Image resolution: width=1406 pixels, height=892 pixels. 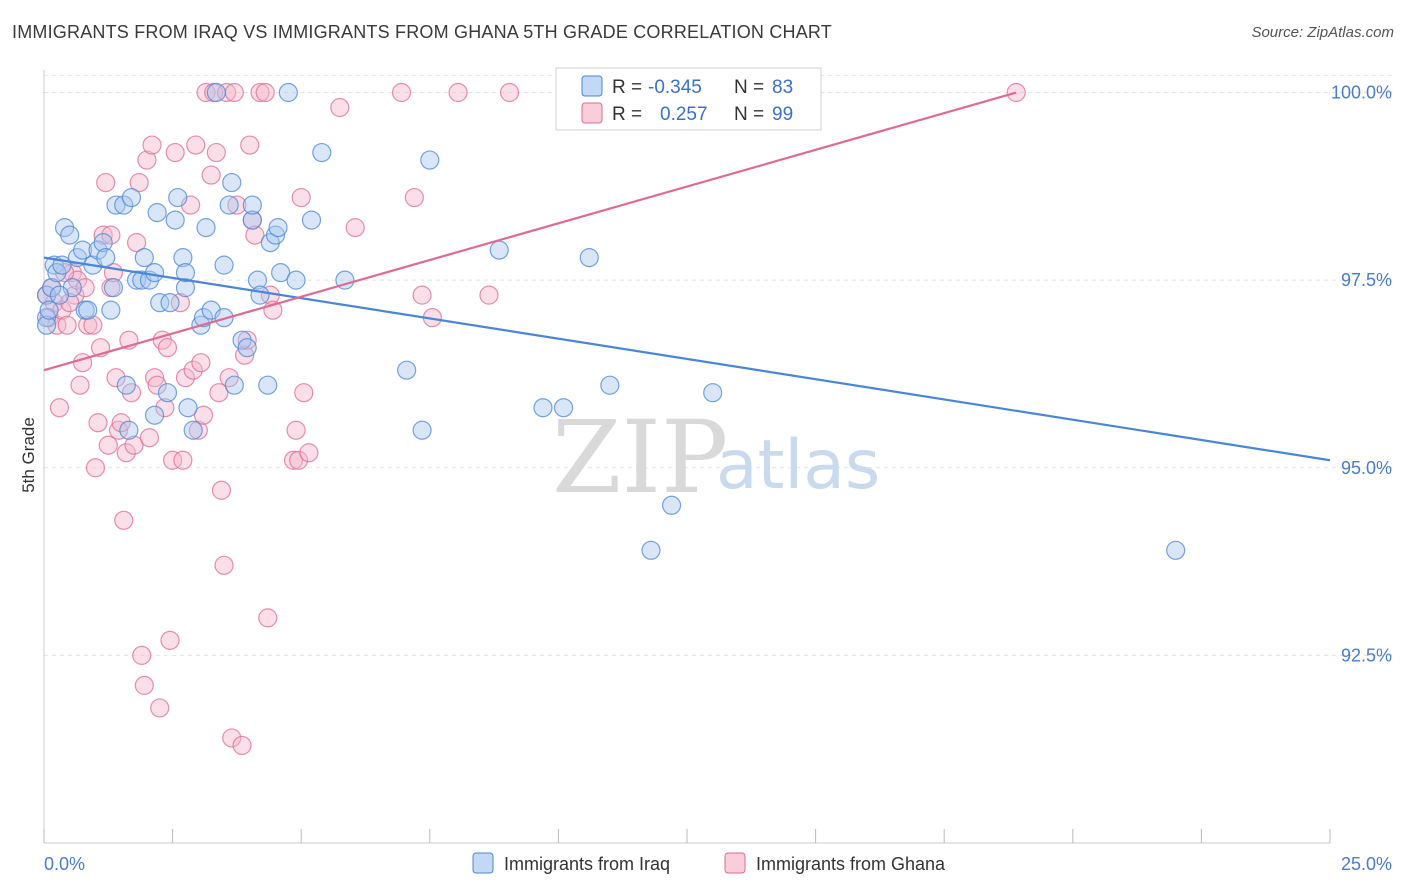 What do you see at coordinates (782, 87) in the screenshot?
I see `legend-iraq-n-value: 83` at bounding box center [782, 87].